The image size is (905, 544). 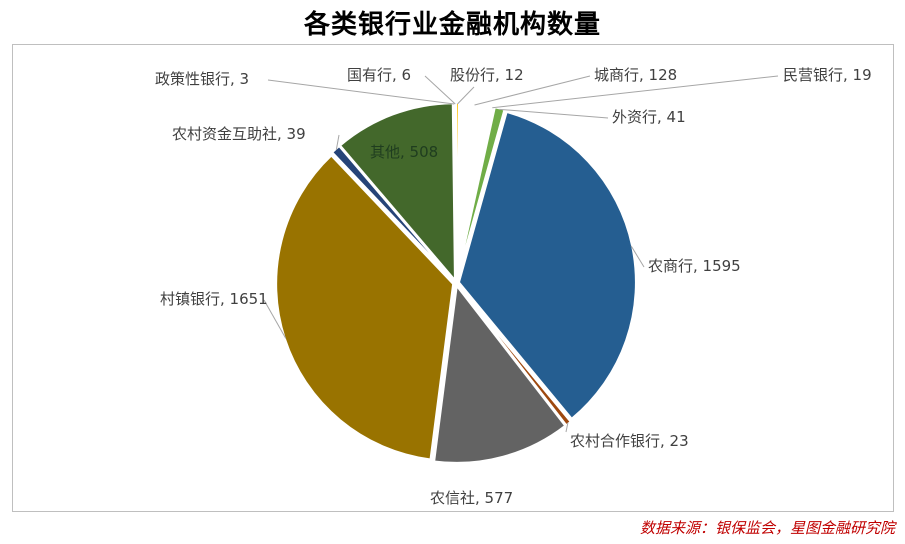 I want to click on pie-slice-农村资金互助社, so click(x=392, y=213).